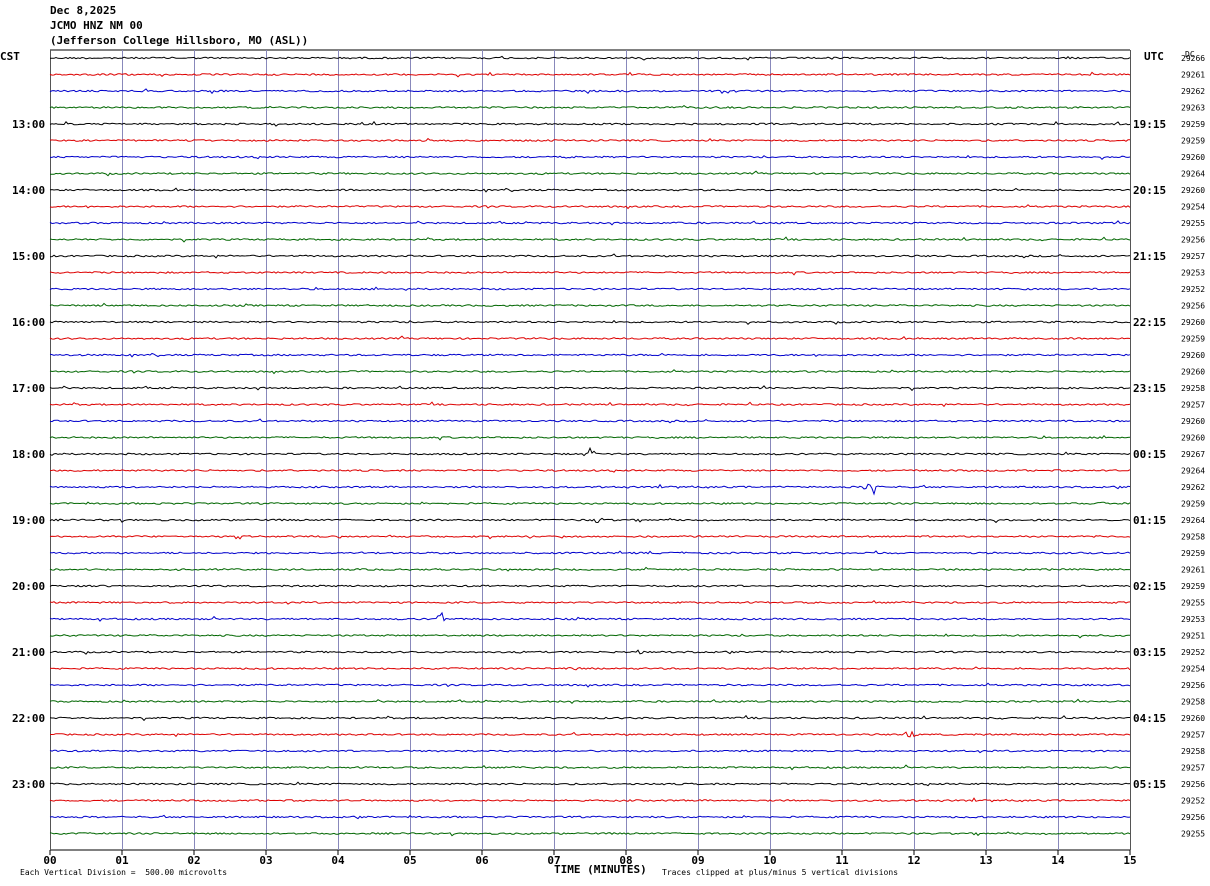  Describe the element at coordinates (28, 652) in the screenshot. I see `left-hour-label: 21:00` at that location.